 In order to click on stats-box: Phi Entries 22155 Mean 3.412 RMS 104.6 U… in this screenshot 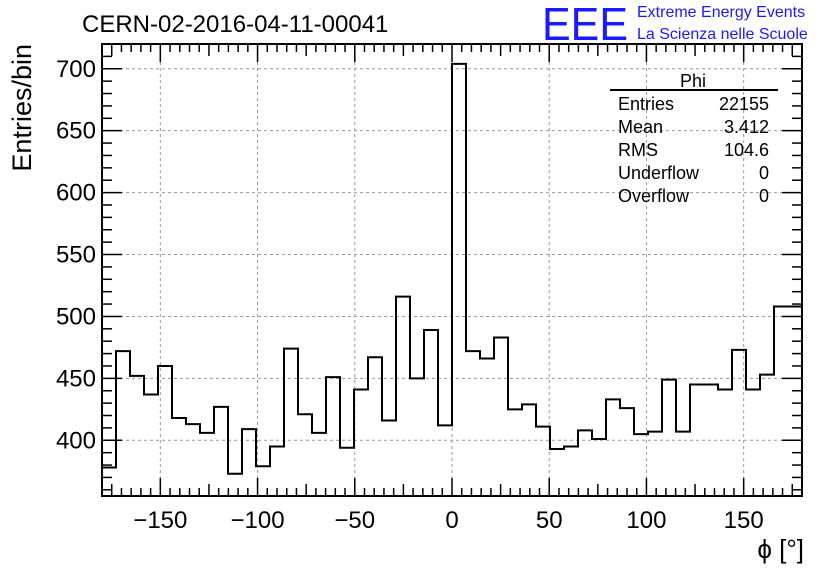, I will do `click(694, 138)`.